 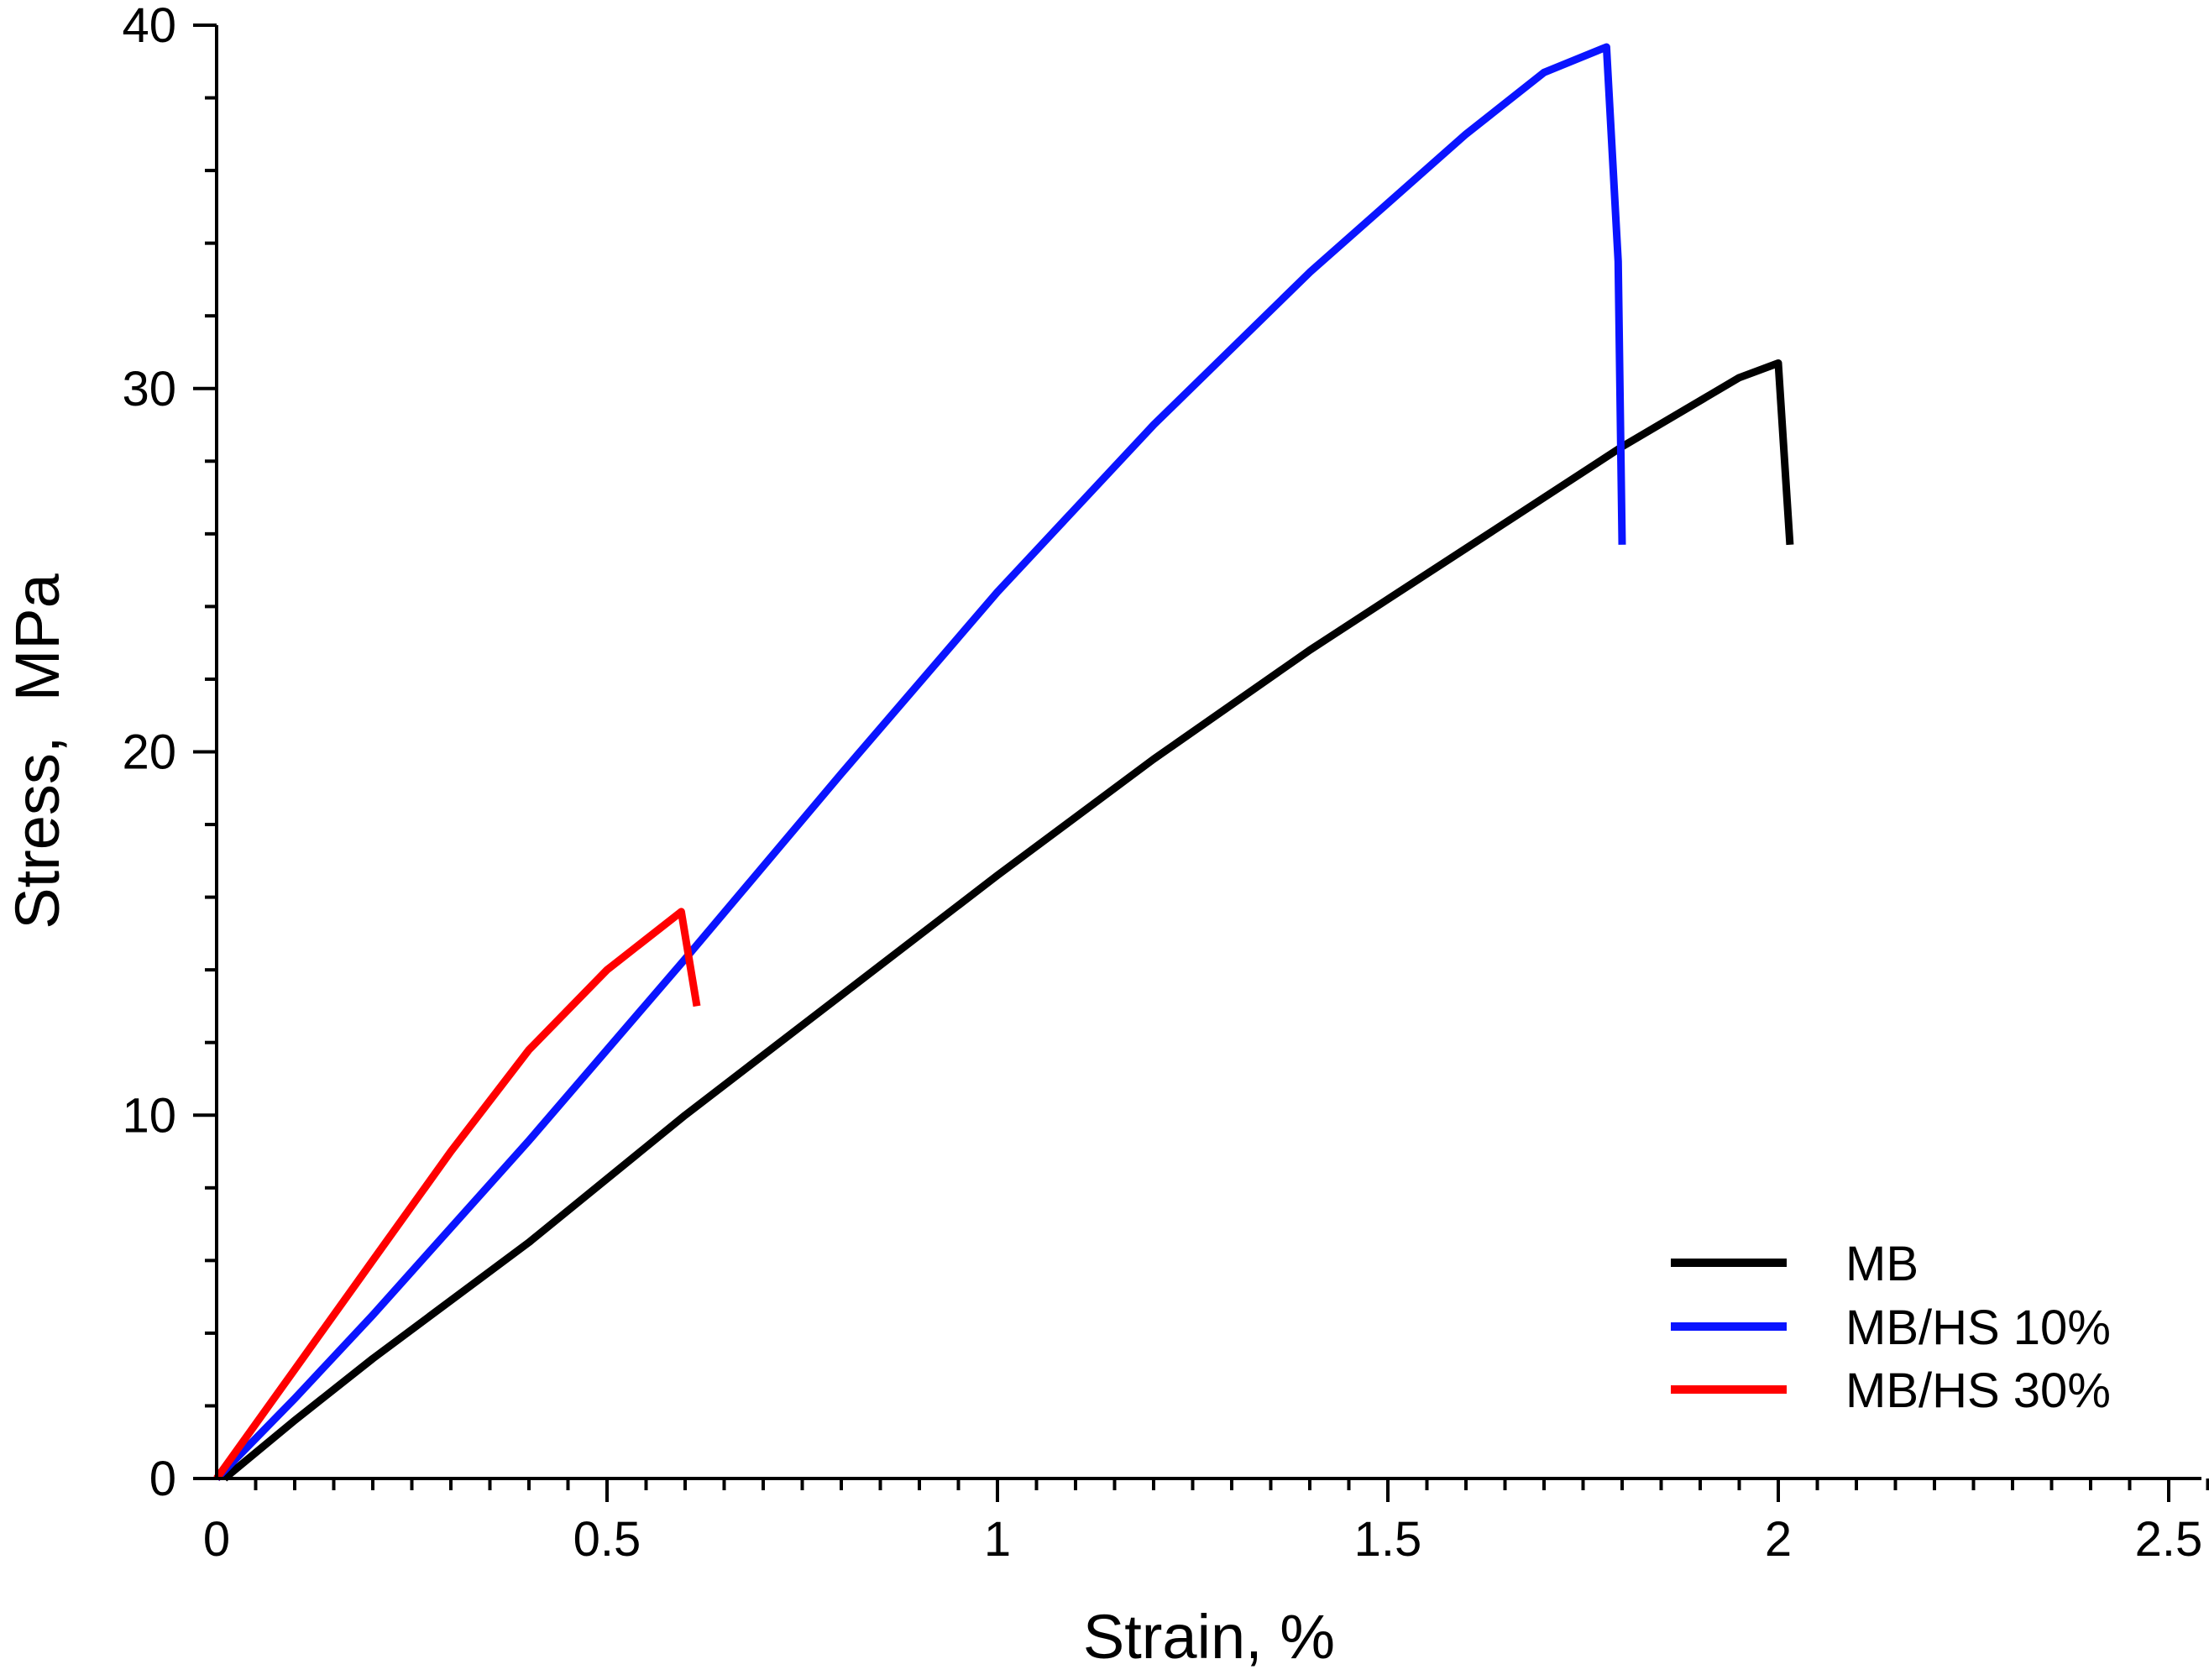 What do you see at coordinates (37, 751) in the screenshot?
I see `y-axis-title: Stress, MPa` at bounding box center [37, 751].